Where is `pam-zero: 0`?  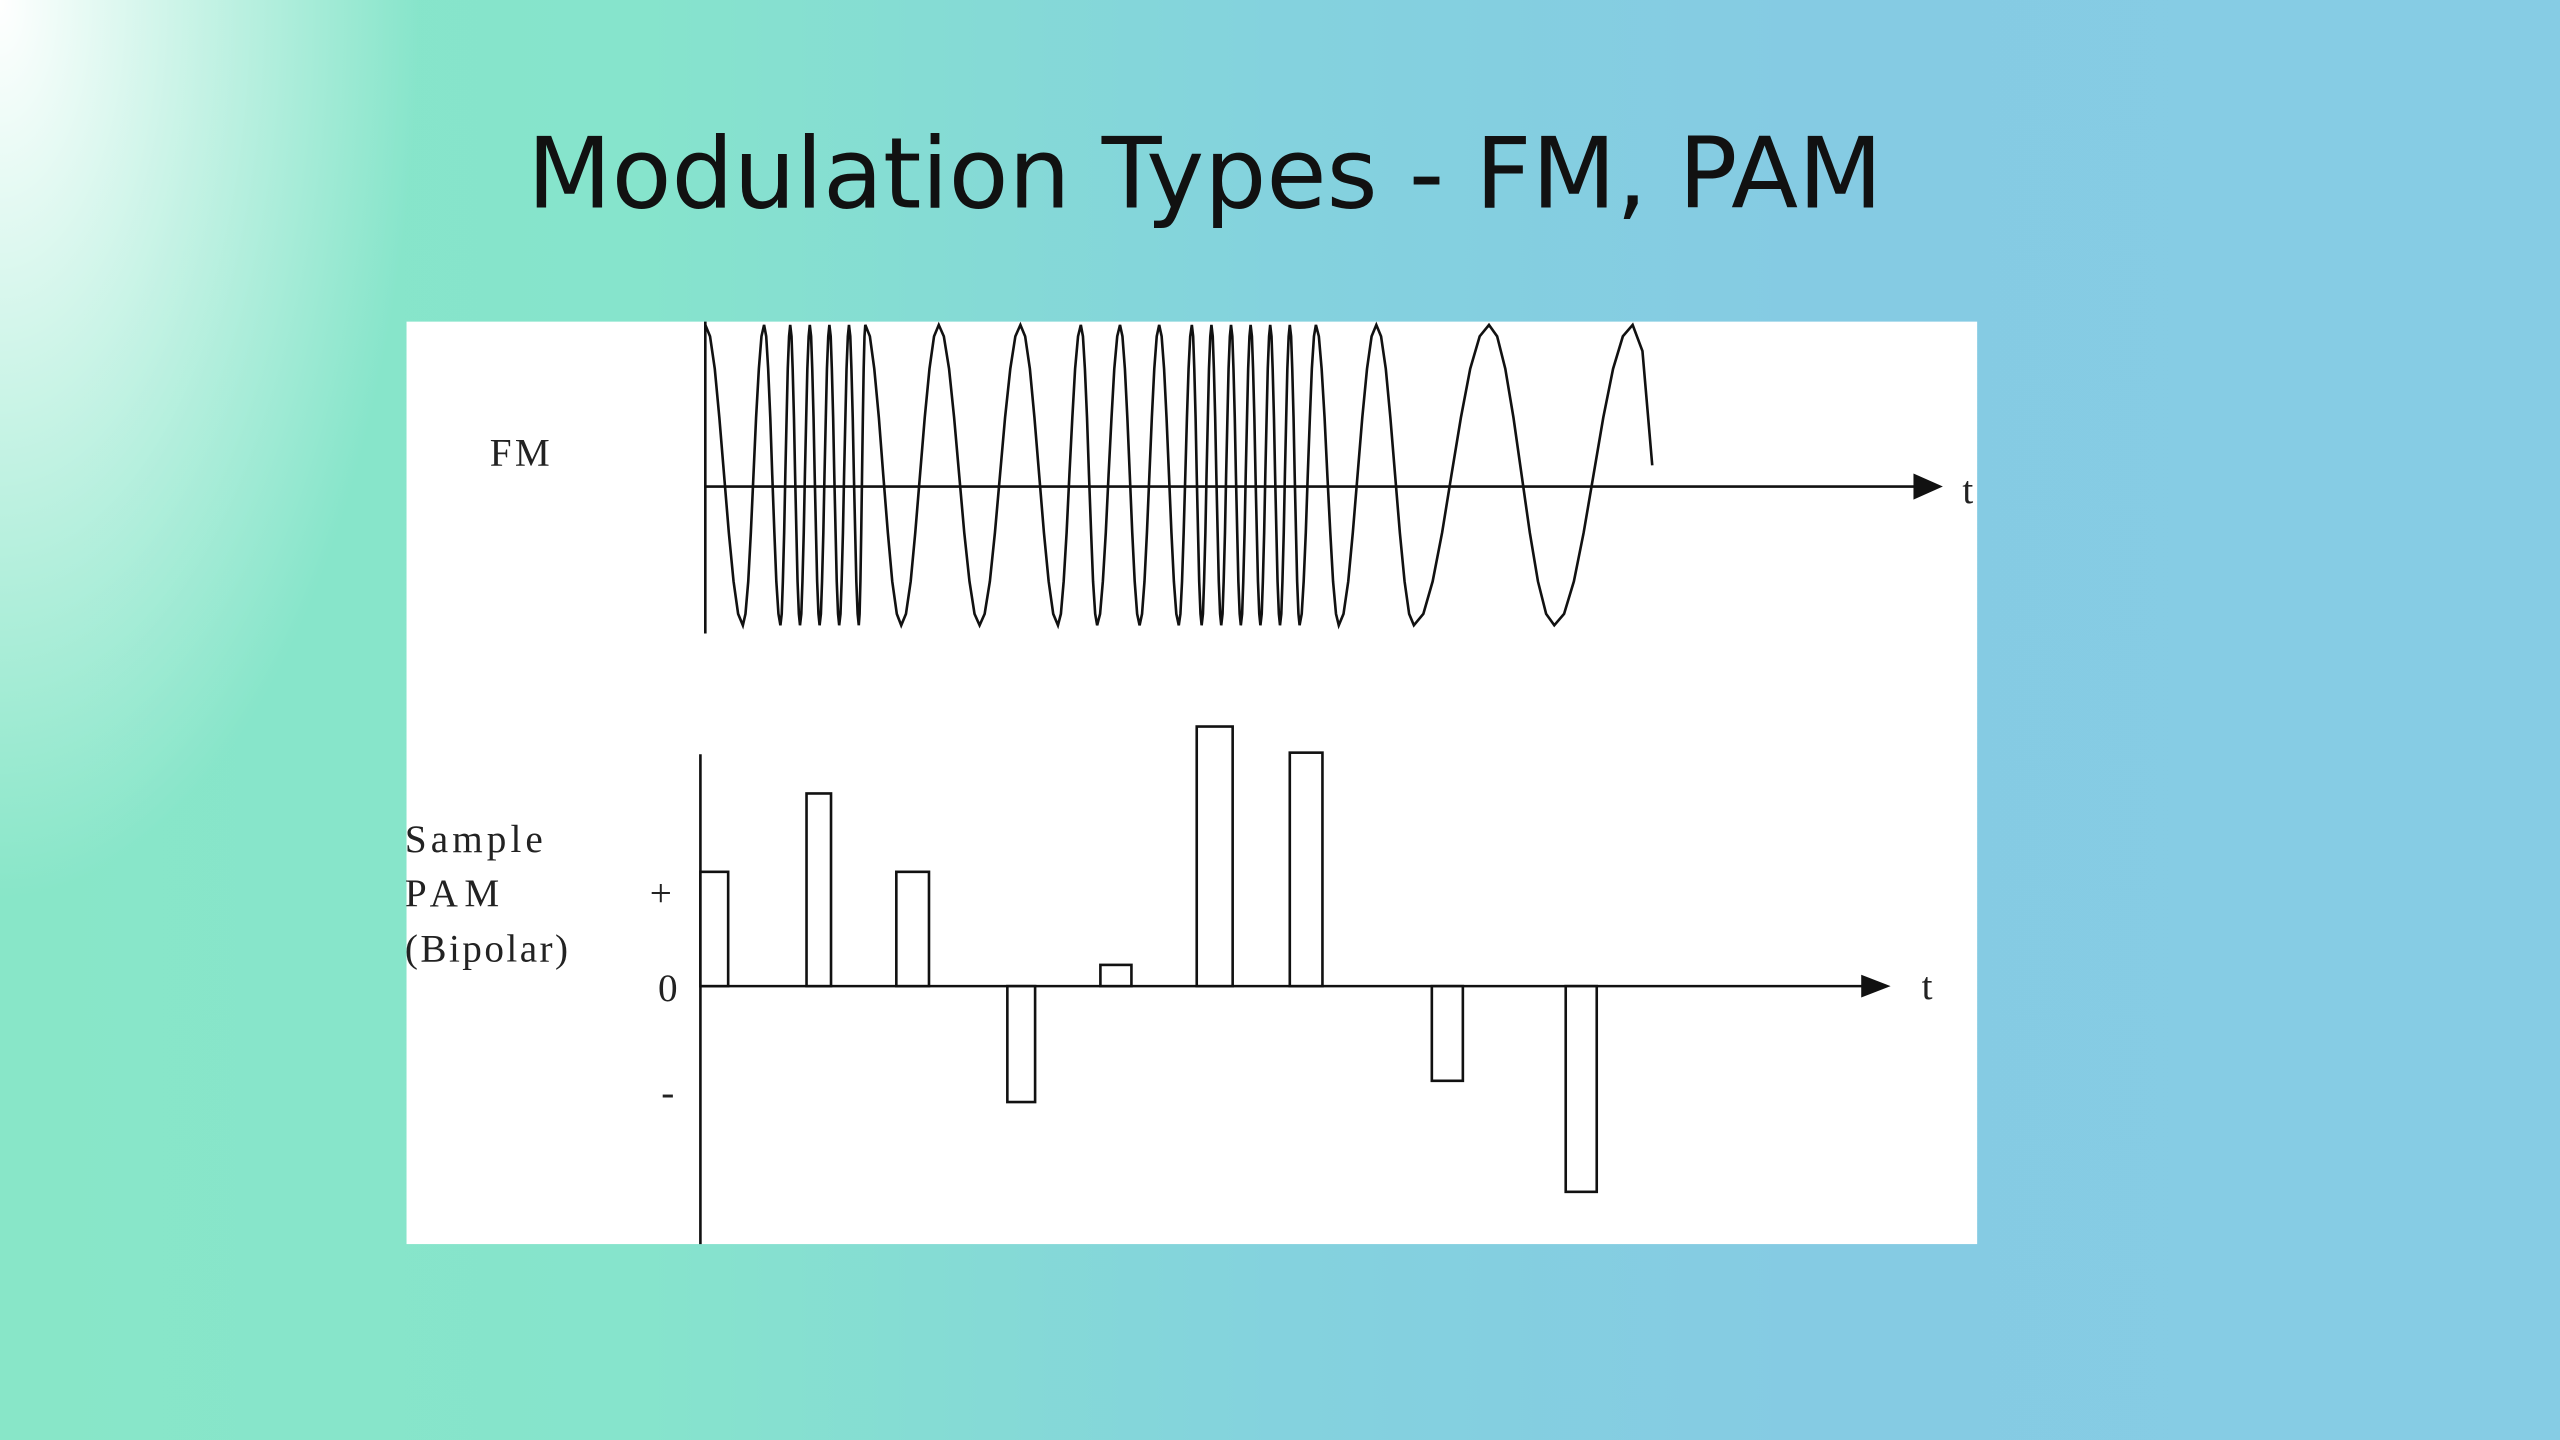 pam-zero: 0 is located at coordinates (668, 988).